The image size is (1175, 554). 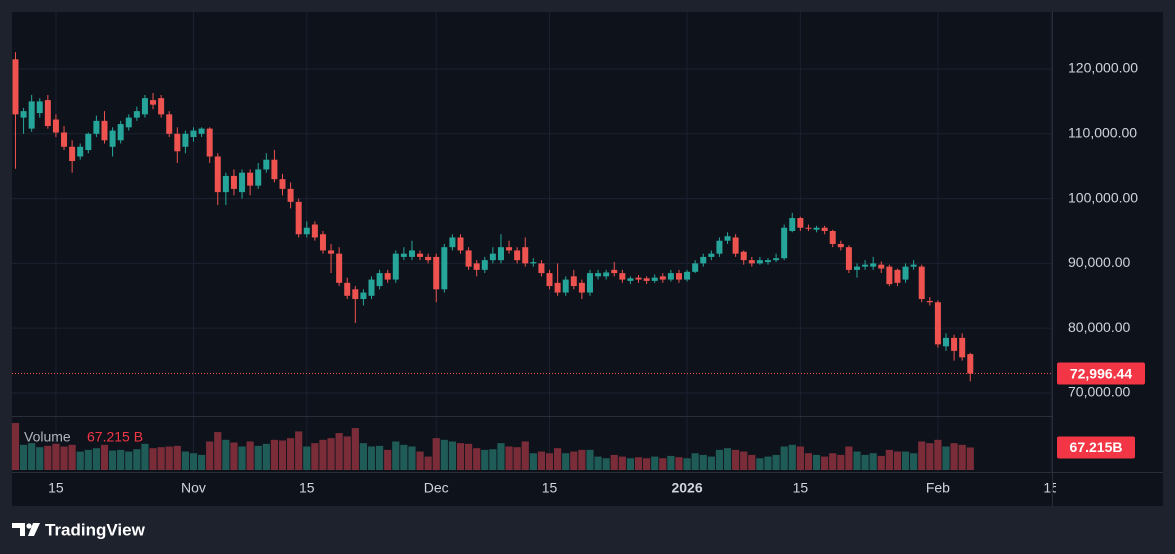 What do you see at coordinates (1103, 197) in the screenshot?
I see `y-tick-label: 100,000.00` at bounding box center [1103, 197].